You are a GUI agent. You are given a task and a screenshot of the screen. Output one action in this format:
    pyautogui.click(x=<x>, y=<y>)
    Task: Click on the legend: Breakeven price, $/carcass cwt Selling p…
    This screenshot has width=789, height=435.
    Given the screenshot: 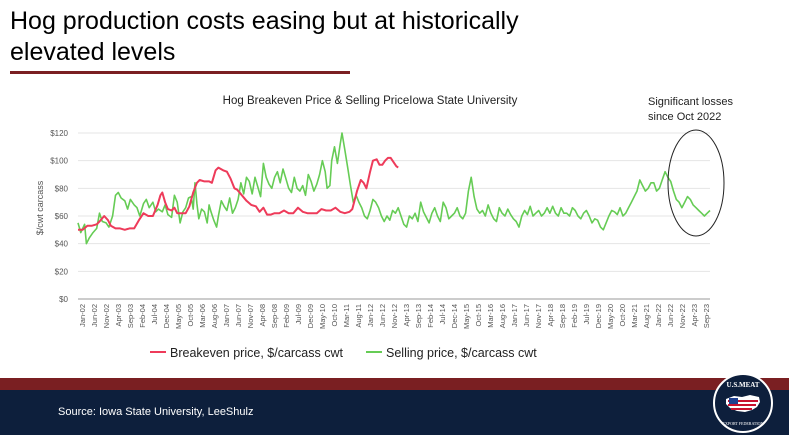 What is the action you would take?
    pyautogui.click(x=343, y=353)
    